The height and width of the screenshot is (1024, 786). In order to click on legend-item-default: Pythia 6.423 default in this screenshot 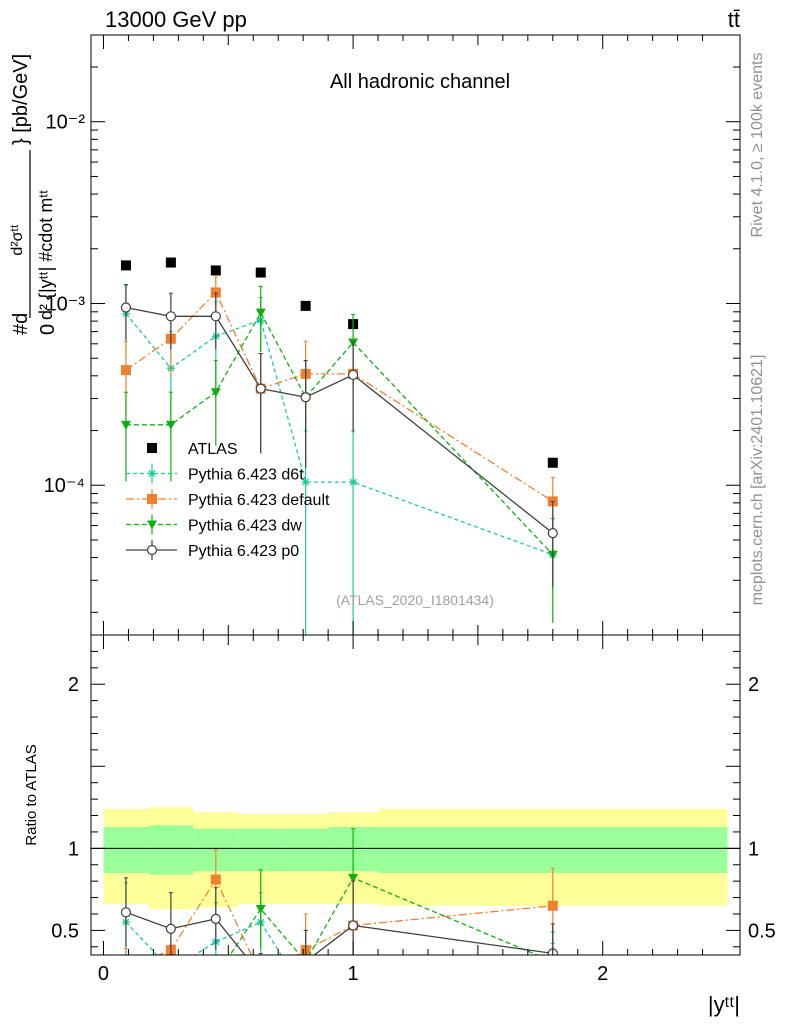, I will do `click(228, 499)`.